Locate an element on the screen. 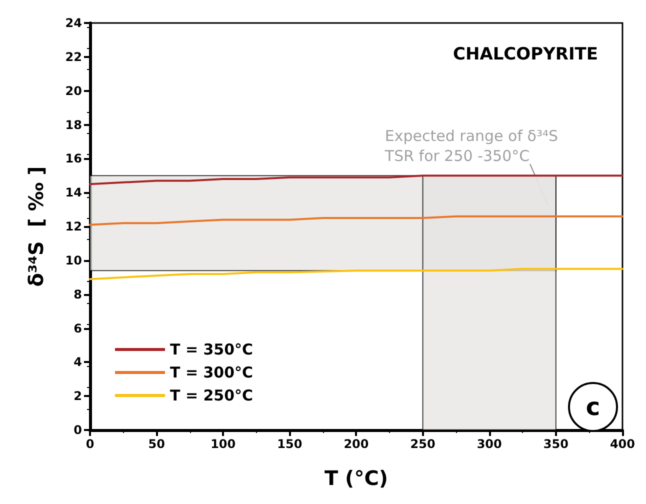 The image size is (646, 504). legend-label: T = 250°C is located at coordinates (212, 395).